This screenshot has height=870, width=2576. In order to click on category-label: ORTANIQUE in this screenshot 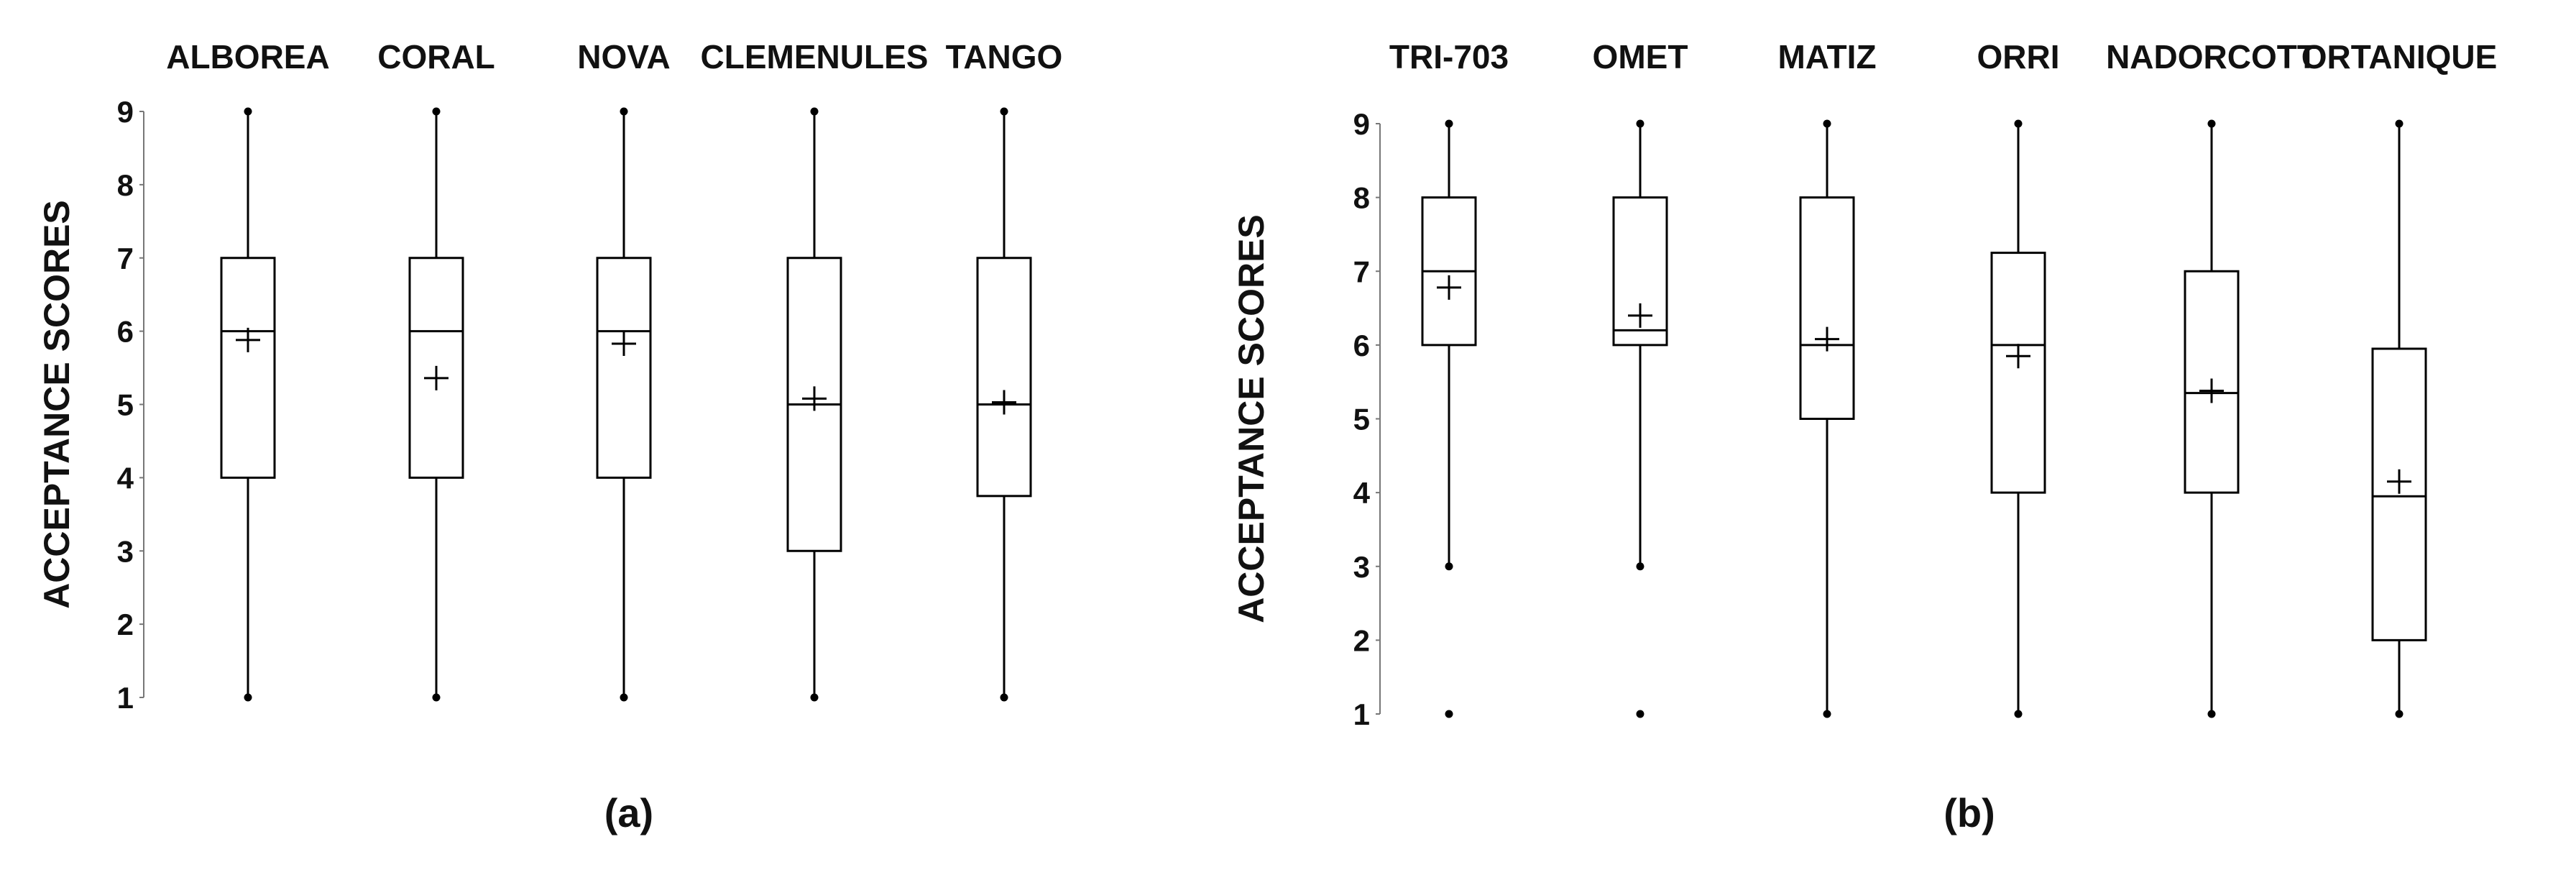, I will do `click(2399, 56)`.